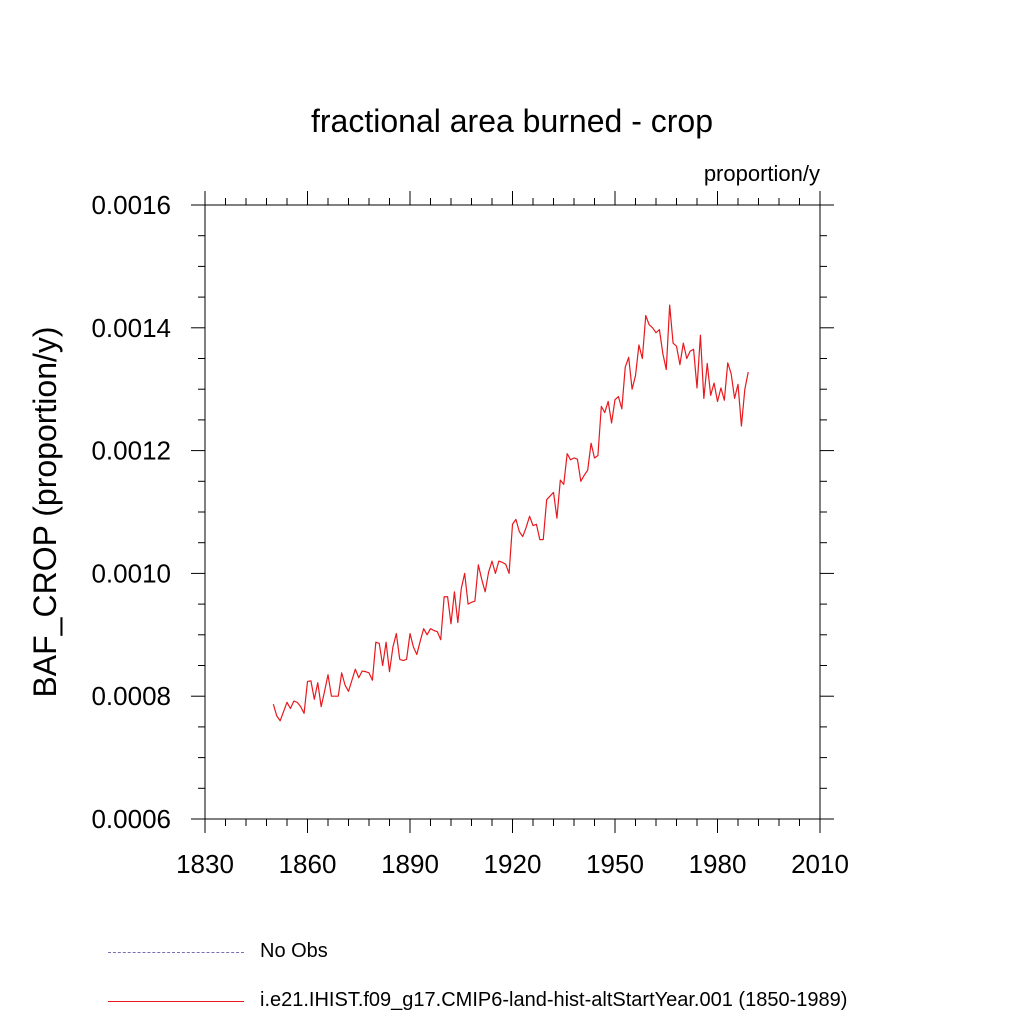 The width and height of the screenshot is (1024, 1024). Describe the element at coordinates (615, 864) in the screenshot. I see `x-tick-label: 1950` at that location.